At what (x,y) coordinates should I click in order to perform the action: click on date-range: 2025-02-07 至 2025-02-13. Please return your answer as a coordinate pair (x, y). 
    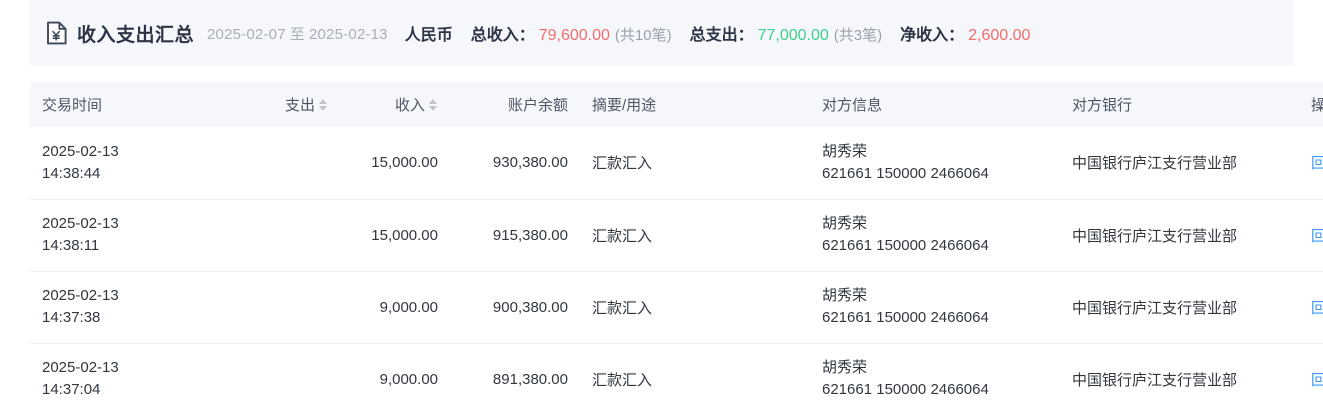
    Looking at the image, I should click on (297, 33).